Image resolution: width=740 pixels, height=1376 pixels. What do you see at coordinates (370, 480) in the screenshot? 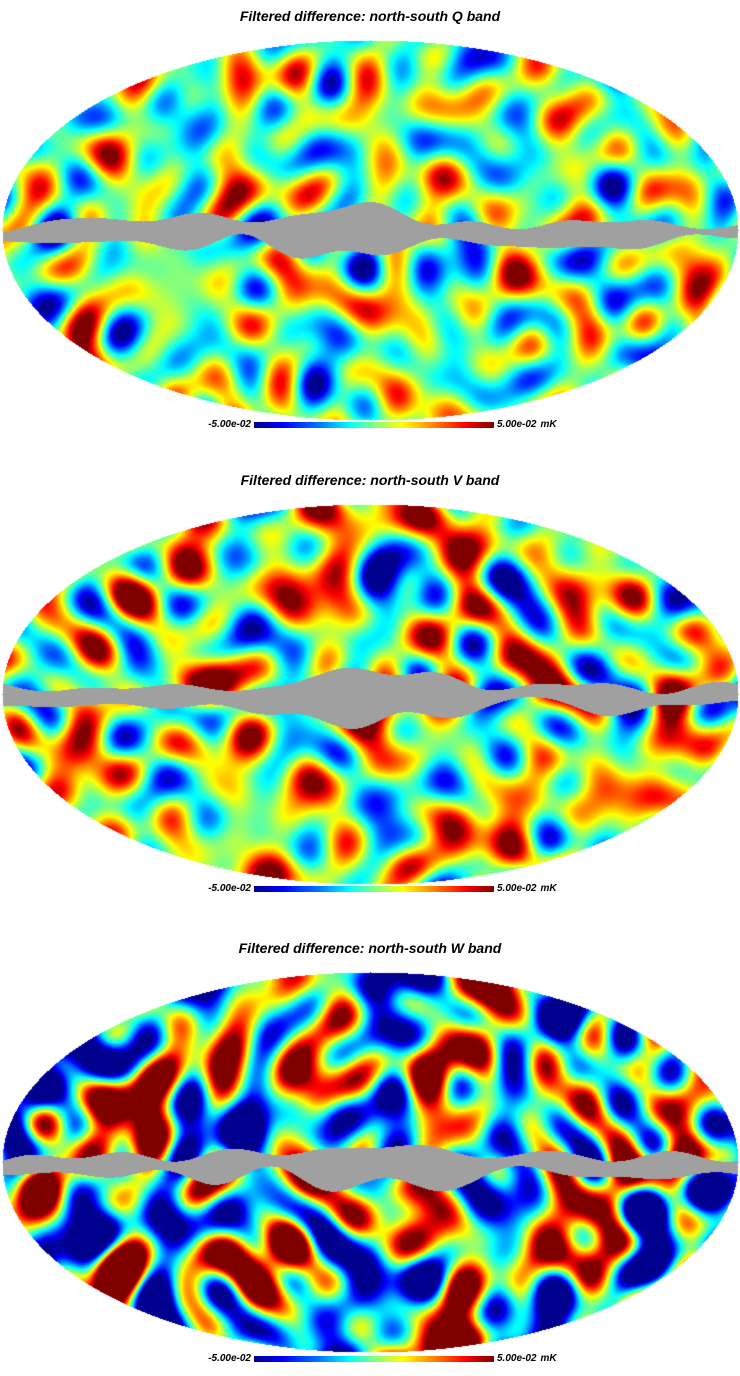
I see `panel-title: Filtered difference: north-south V band` at bounding box center [370, 480].